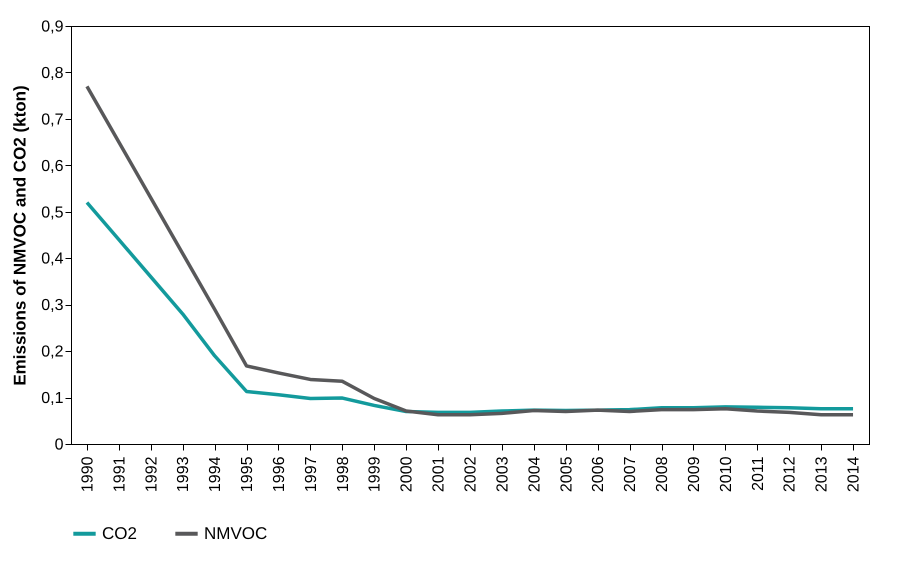  I want to click on x-tick-label: 2013, so click(822, 474).